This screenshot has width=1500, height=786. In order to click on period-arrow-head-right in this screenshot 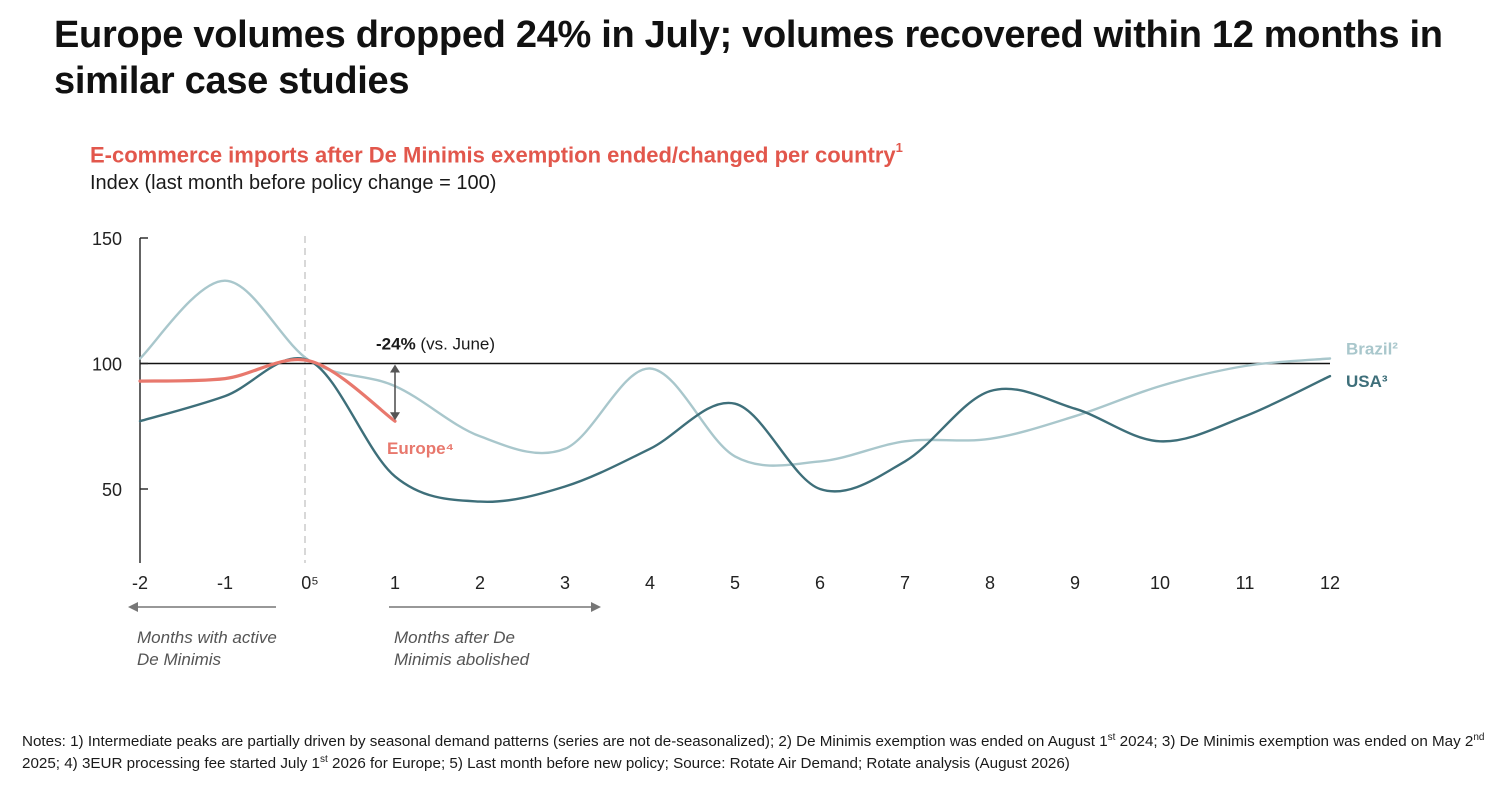, I will do `click(596, 607)`.